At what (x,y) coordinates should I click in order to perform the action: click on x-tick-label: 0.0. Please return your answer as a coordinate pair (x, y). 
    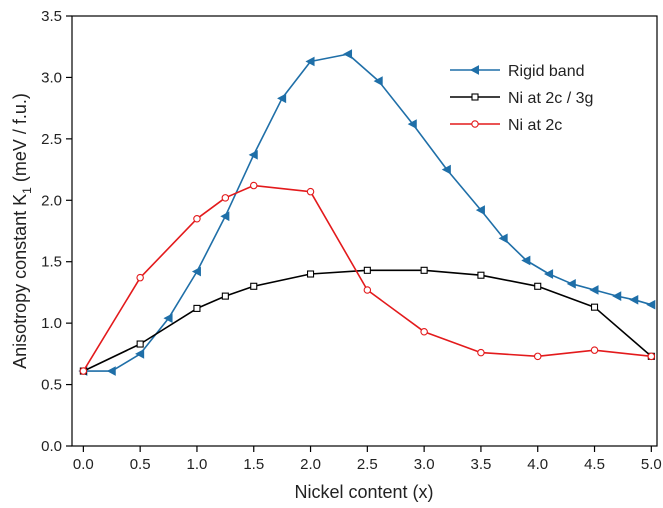
    Looking at the image, I should click on (83, 464).